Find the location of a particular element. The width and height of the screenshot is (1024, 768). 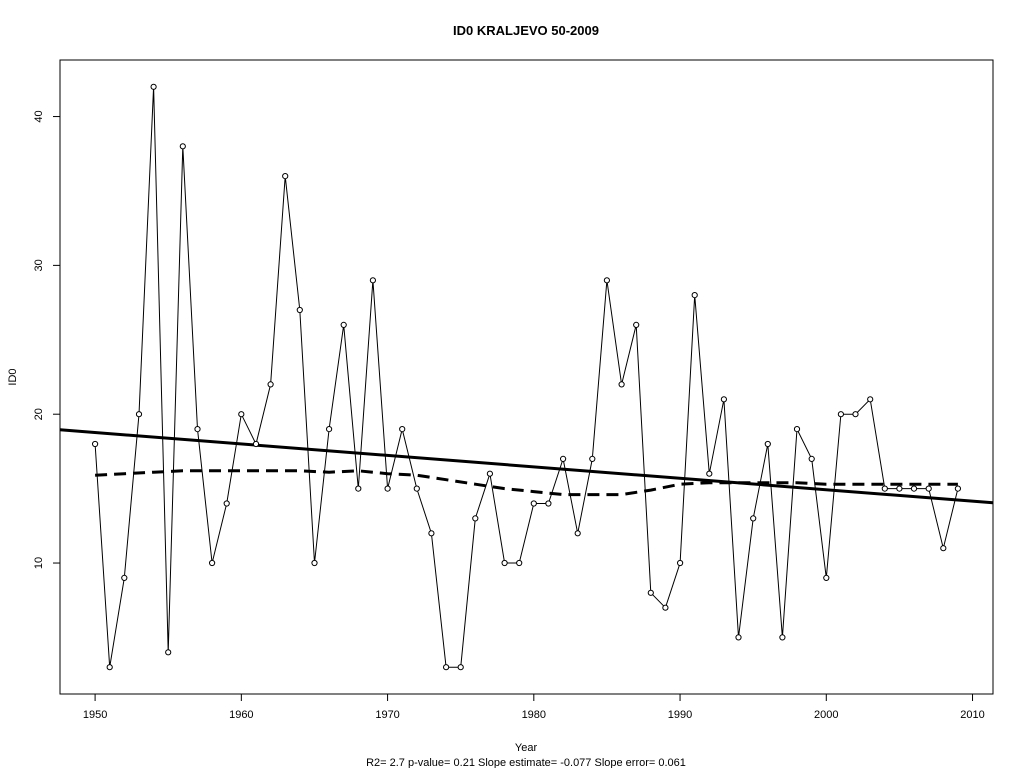

smoothed-line is located at coordinates (526, 483).